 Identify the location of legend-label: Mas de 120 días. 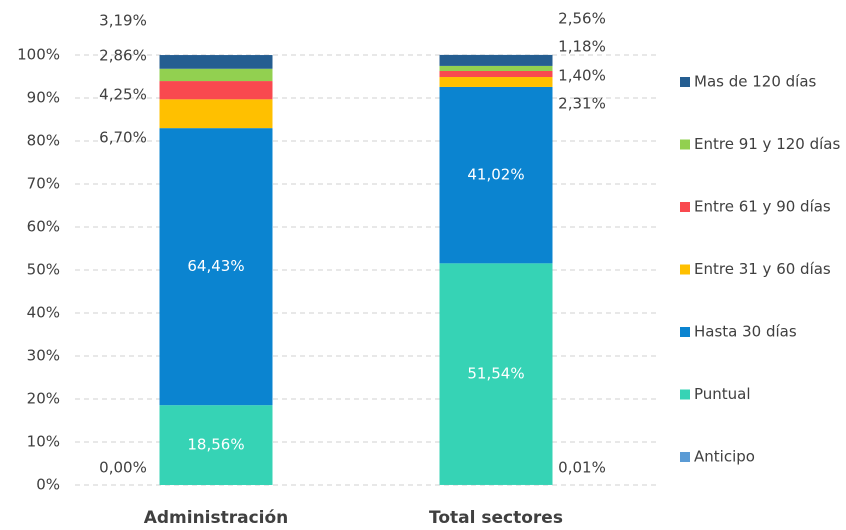
(755, 82).